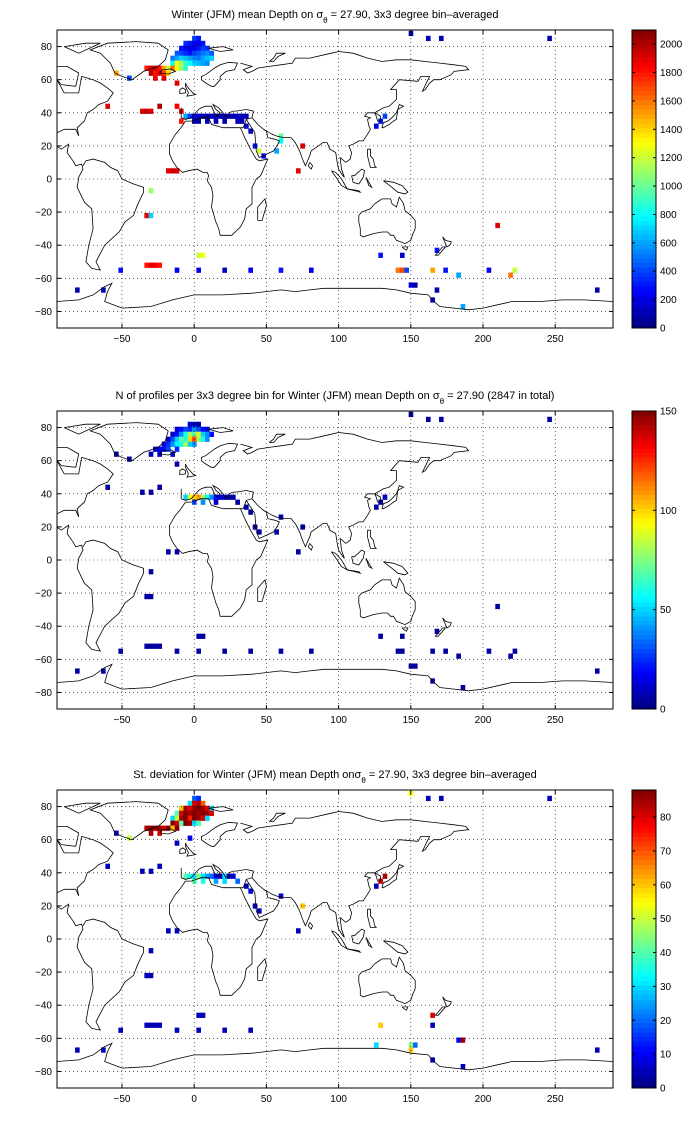  What do you see at coordinates (668, 300) in the screenshot?
I see `colorbar-tick-label: 200` at bounding box center [668, 300].